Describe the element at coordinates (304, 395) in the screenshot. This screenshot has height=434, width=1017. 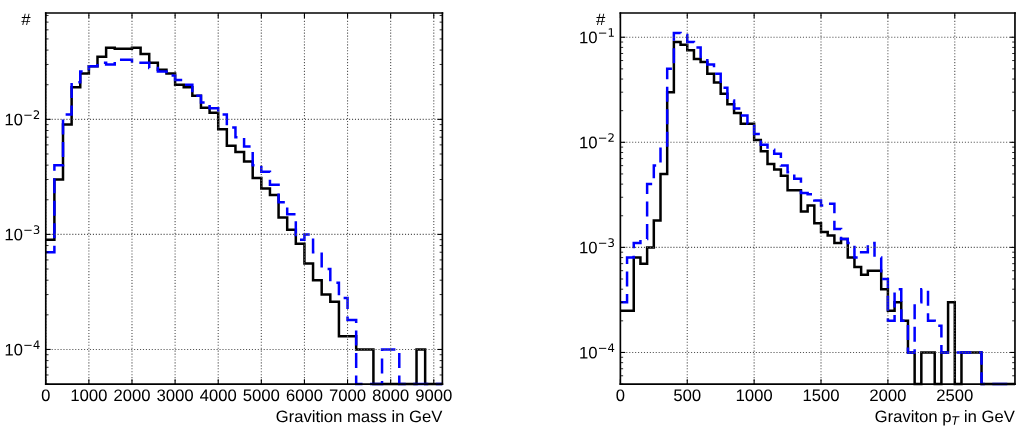
I see `x-tick-label: 6000` at that location.